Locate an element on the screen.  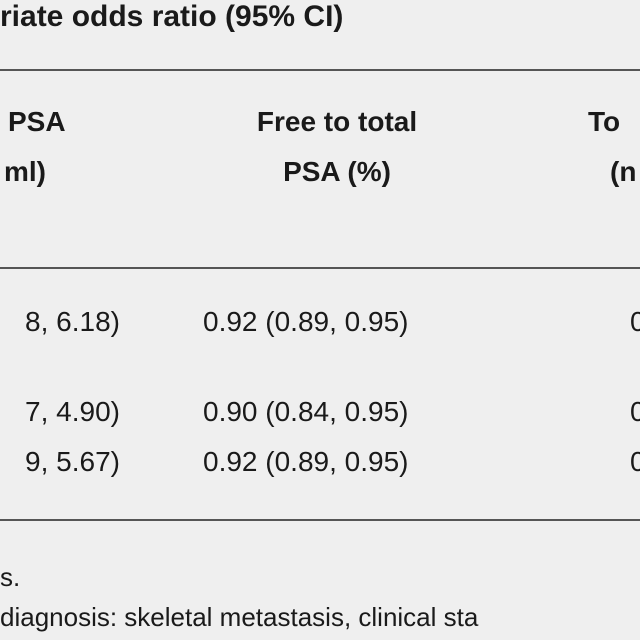
column-header: (n is located at coordinates (623, 171).